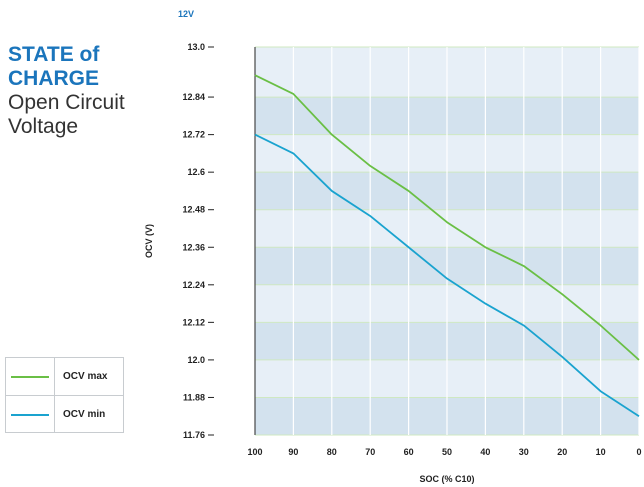 Image resolution: width=644 pixels, height=487 pixels. I want to click on y-tick-label: 11.88, so click(194, 397).